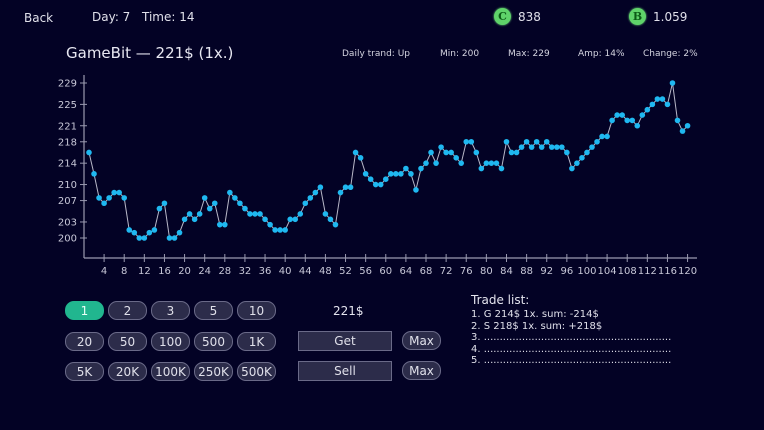 This screenshot has height=430, width=764. I want to click on min-stat: Min: 200, so click(460, 54).